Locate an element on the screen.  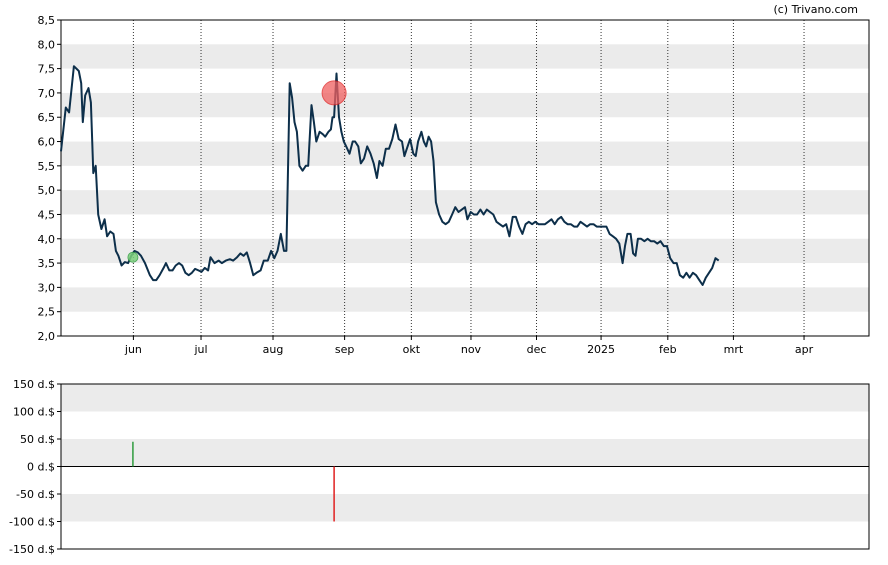
x-tick-label: jul is located at coordinates (200, 349).